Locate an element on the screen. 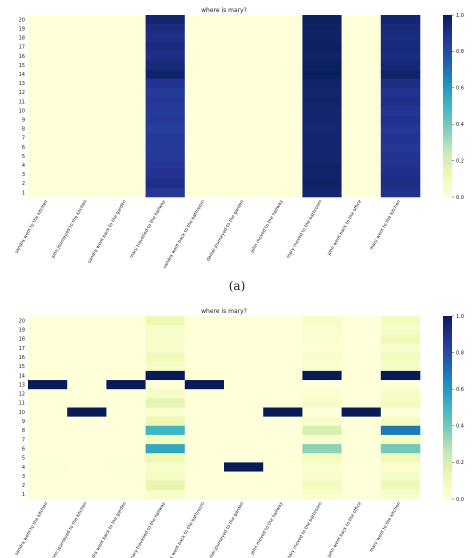  colorbar-tick-label: 0.6 is located at coordinates (460, 390).